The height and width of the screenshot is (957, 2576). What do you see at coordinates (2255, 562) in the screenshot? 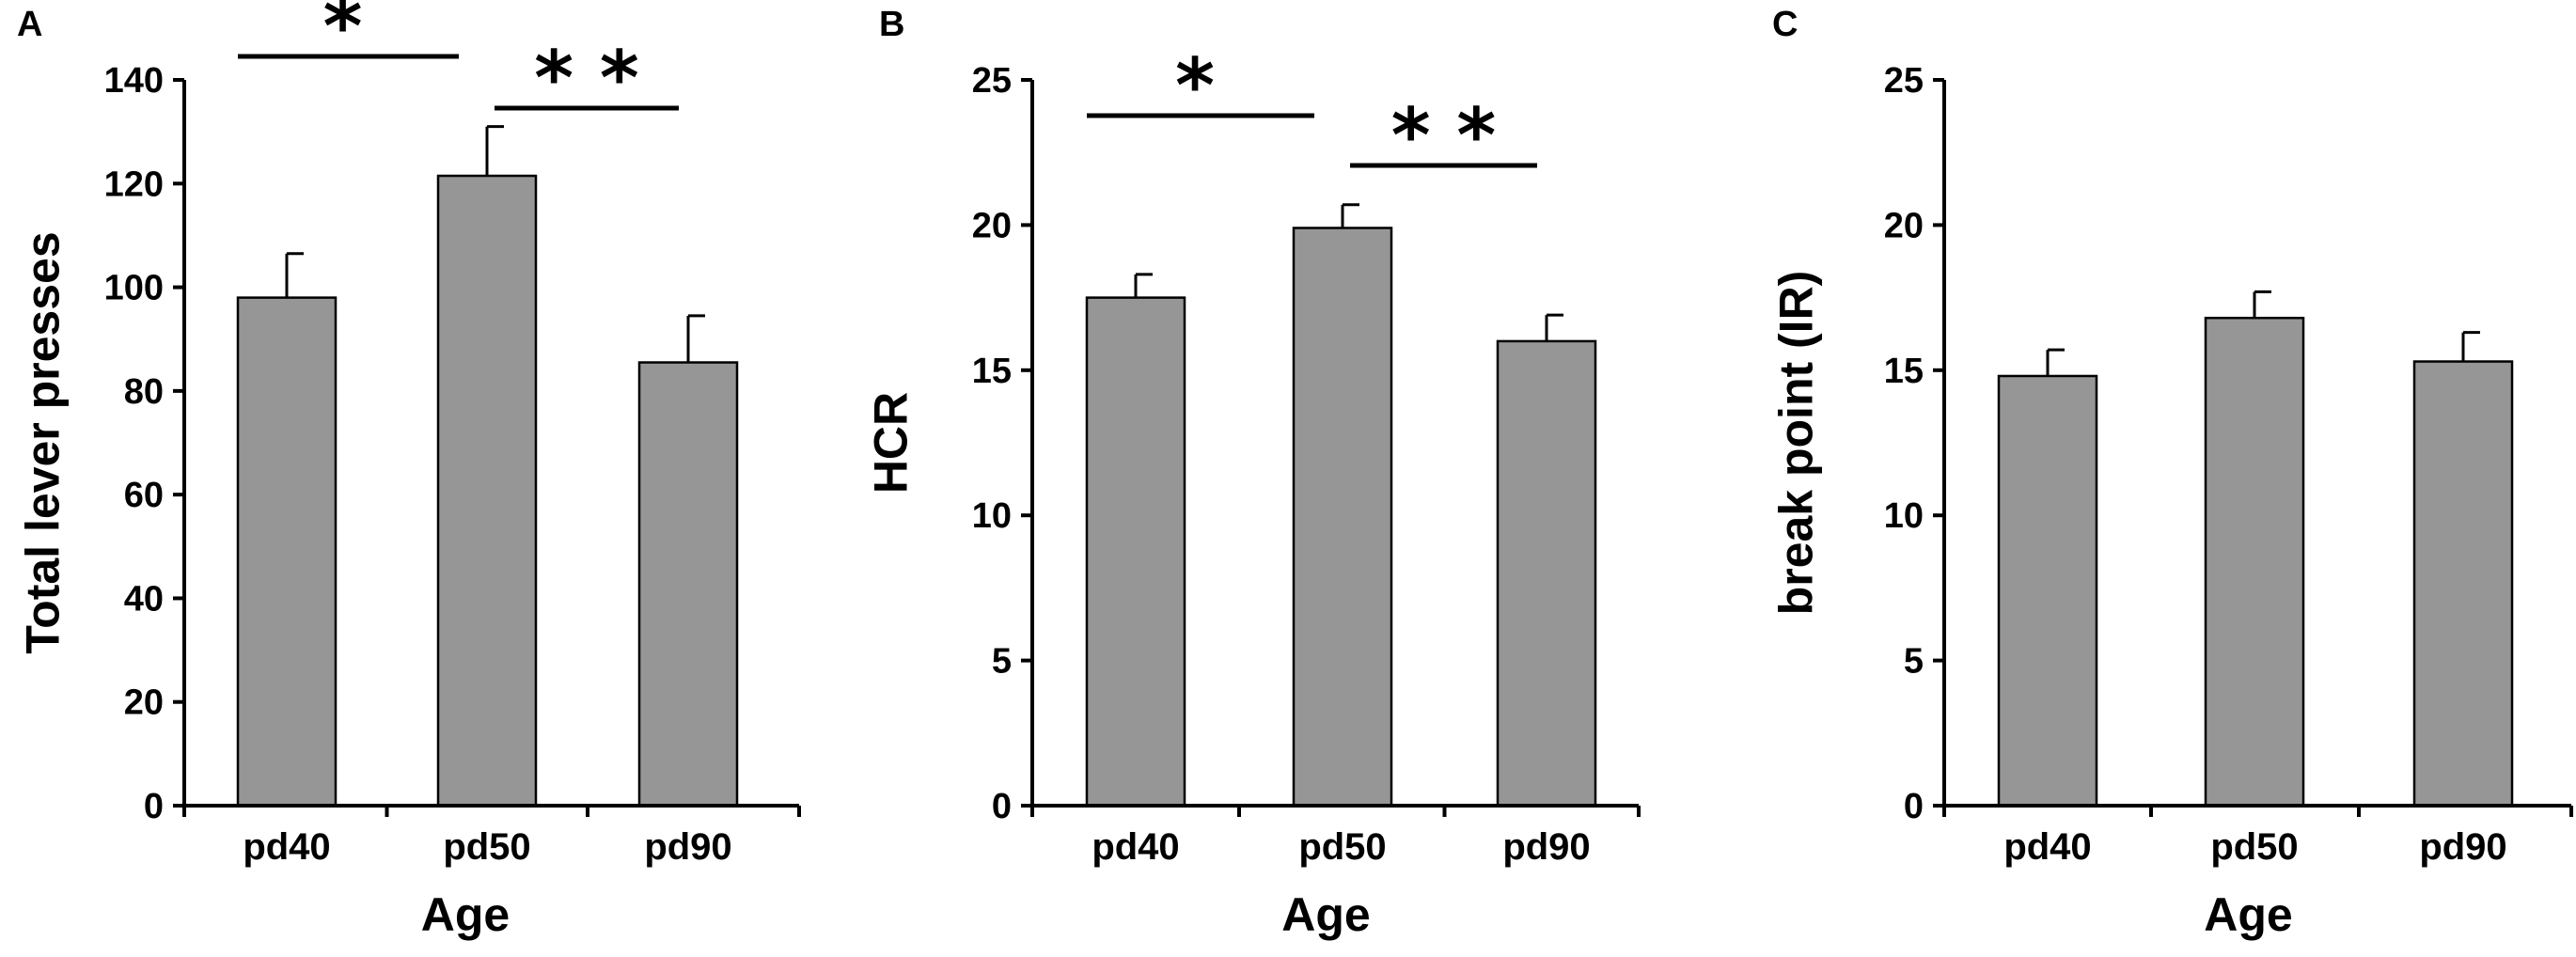
I see `panel-c-bar-pd50` at bounding box center [2255, 562].